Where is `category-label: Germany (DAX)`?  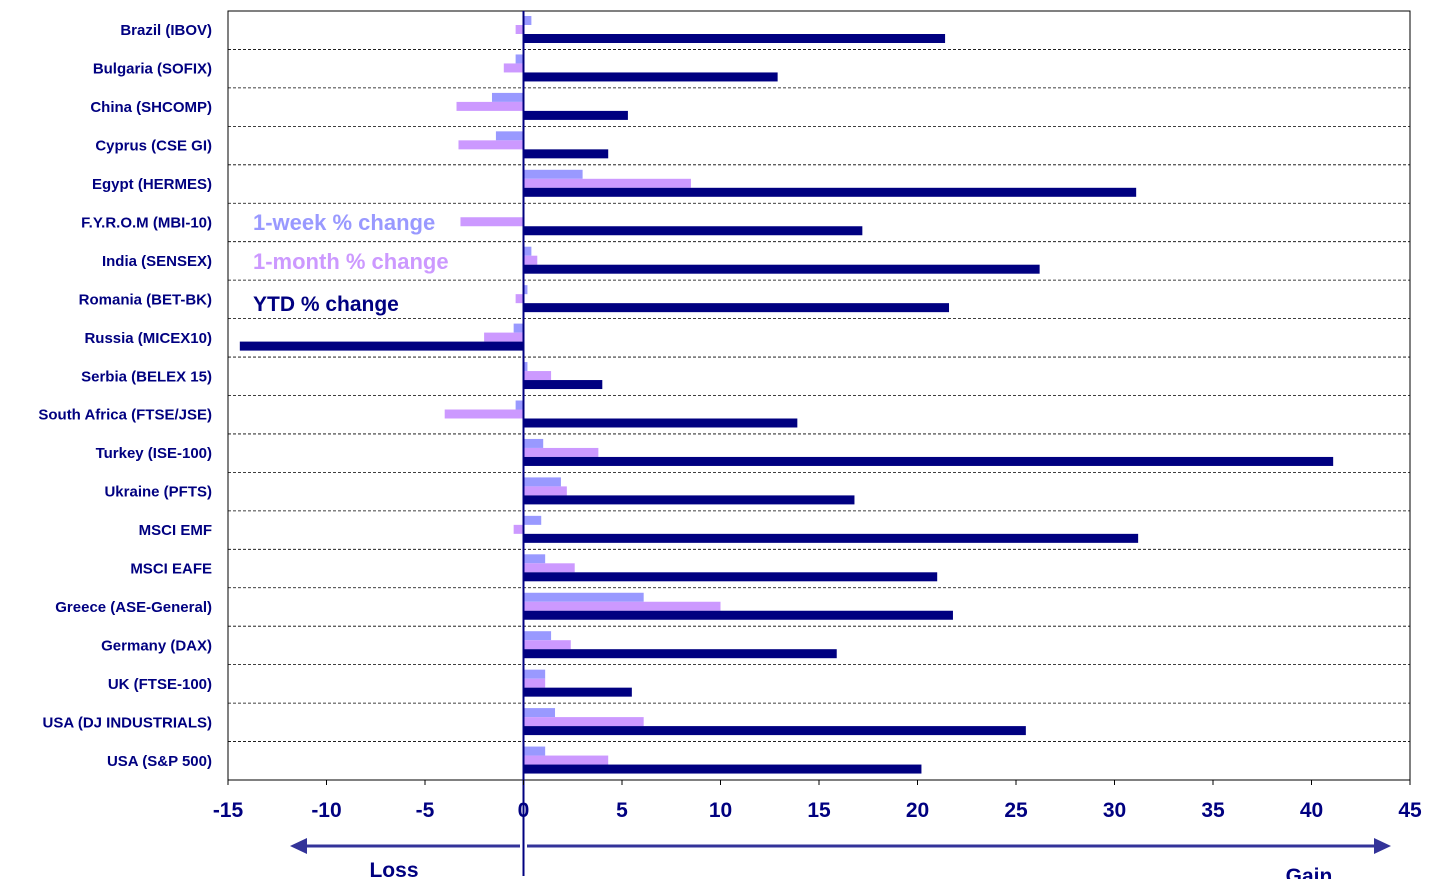
category-label: Germany (DAX) is located at coordinates (156, 645).